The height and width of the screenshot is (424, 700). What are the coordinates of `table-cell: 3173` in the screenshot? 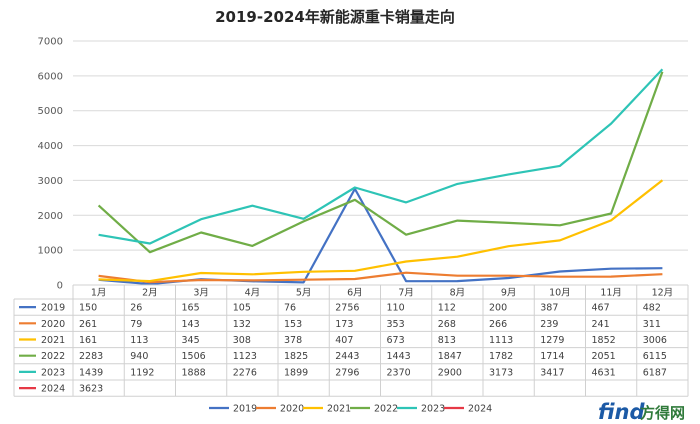 It's located at (501, 372).